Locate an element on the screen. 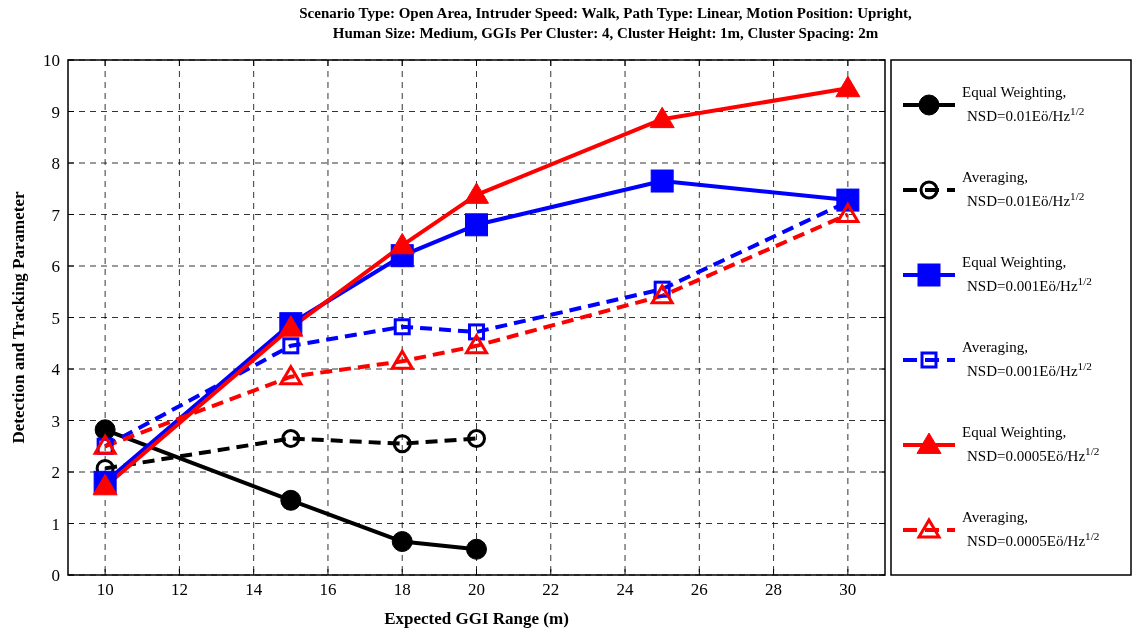 The width and height of the screenshot is (1133, 632). y-tick-label: 1 is located at coordinates (55, 524).